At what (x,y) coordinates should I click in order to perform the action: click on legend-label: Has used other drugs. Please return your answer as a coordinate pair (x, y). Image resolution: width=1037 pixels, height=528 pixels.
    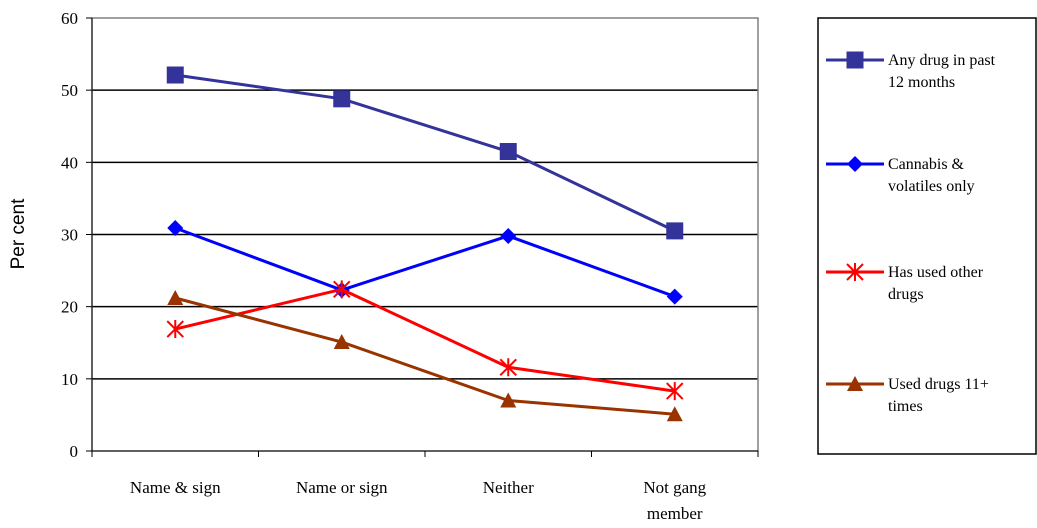
    Looking at the image, I should click on (936, 283).